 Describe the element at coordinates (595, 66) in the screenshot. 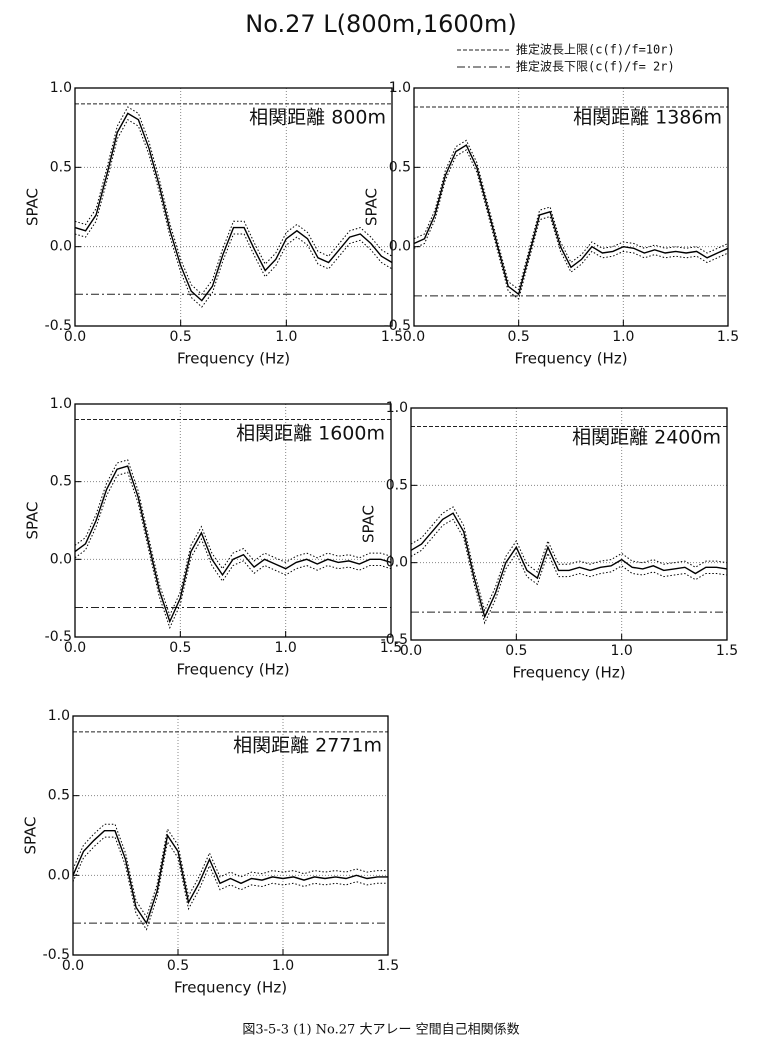

I see `legend-label: 推定波長下限(c(f)/f= 2r)` at that location.